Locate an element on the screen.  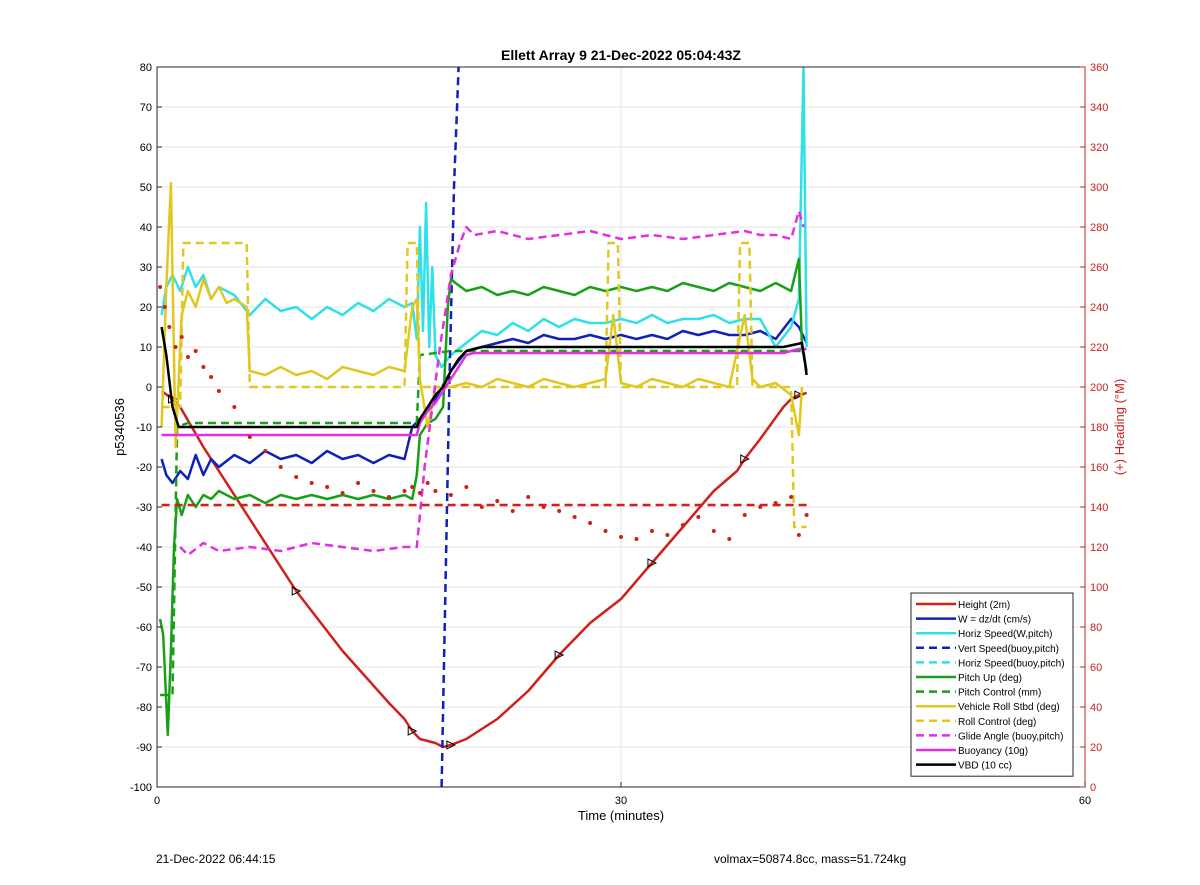
right-y-tick-label: 340 is located at coordinates (1099, 108).